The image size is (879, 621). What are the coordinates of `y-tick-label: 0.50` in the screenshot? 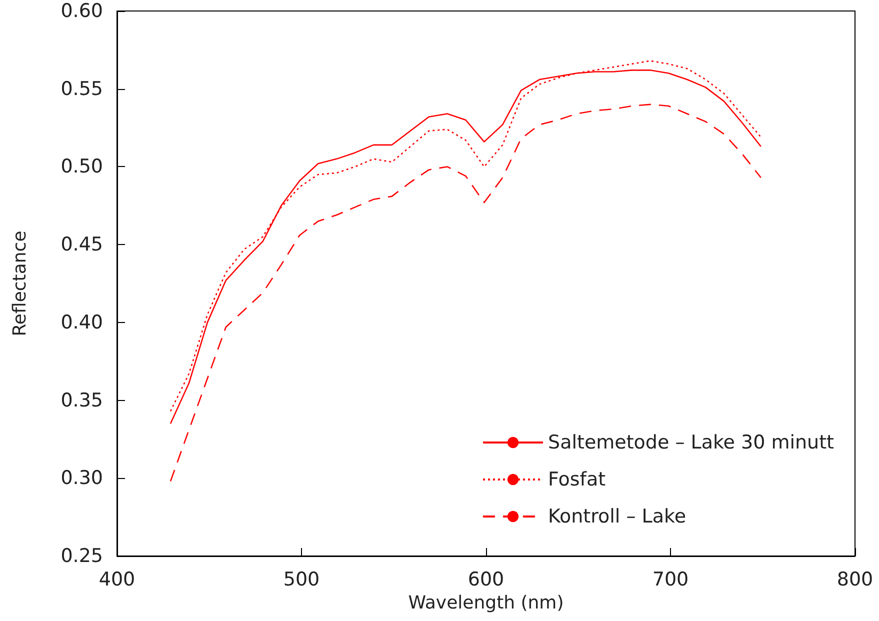 It's located at (81, 167).